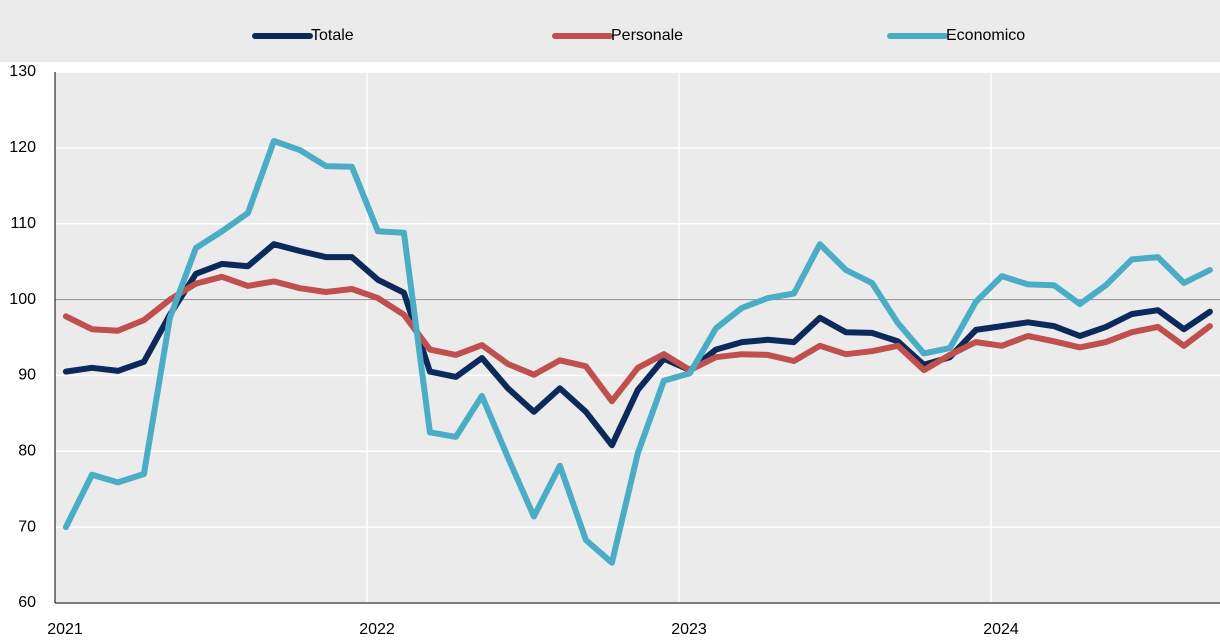 This screenshot has width=1220, height=644. Describe the element at coordinates (27, 375) in the screenshot. I see `y-tick-label: 90` at that location.